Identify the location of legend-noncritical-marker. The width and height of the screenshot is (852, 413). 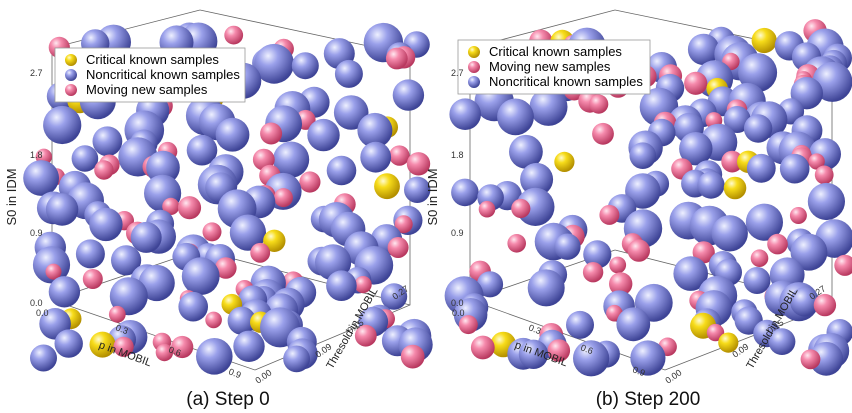
(474, 82).